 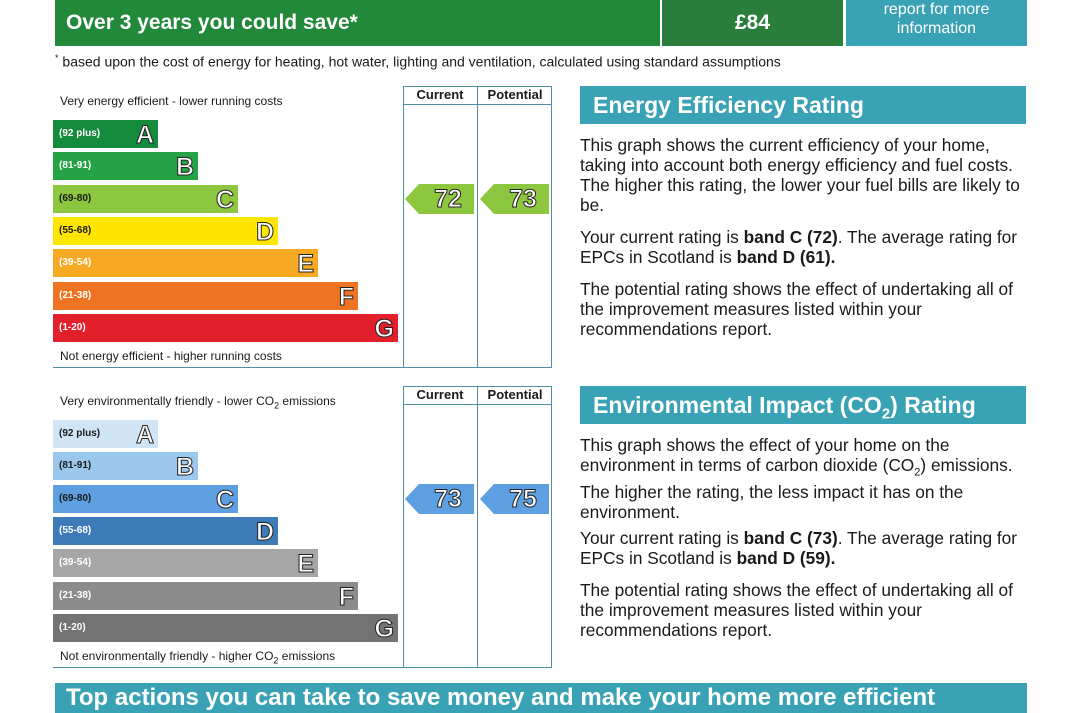 What do you see at coordinates (448, 198) in the screenshot?
I see `current-rating-value: 72` at bounding box center [448, 198].